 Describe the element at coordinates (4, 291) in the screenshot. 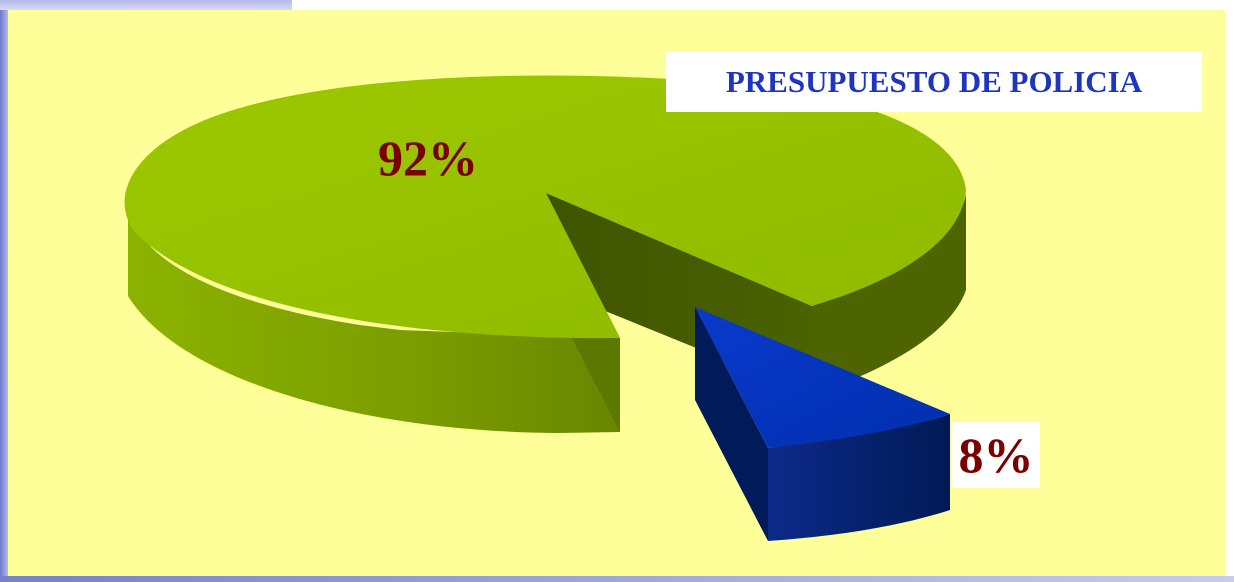

I see `slide-left-border` at that location.